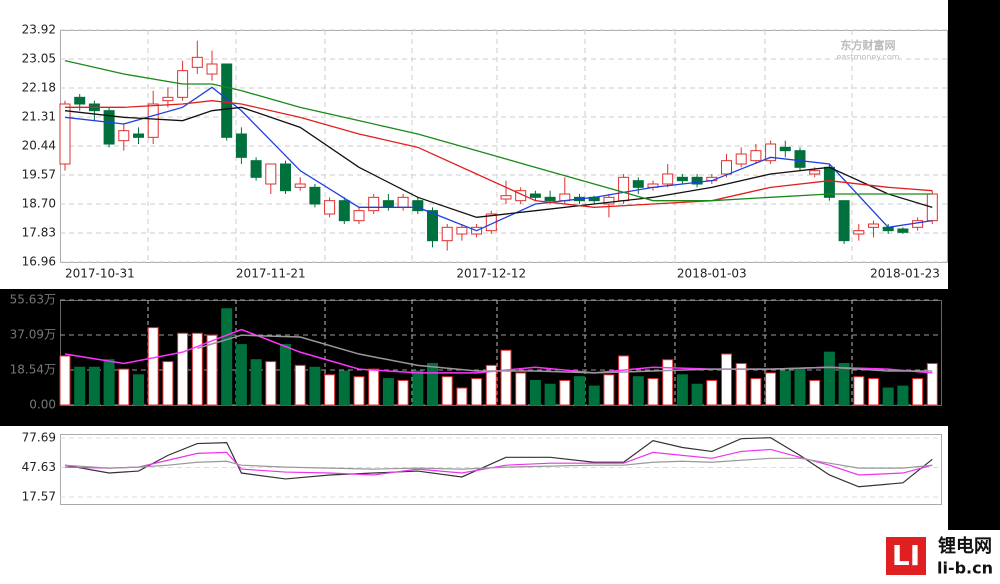 The image size is (1000, 584). What do you see at coordinates (905, 274) in the screenshot?
I see `x-tick-label: 2018-01-23` at bounding box center [905, 274].